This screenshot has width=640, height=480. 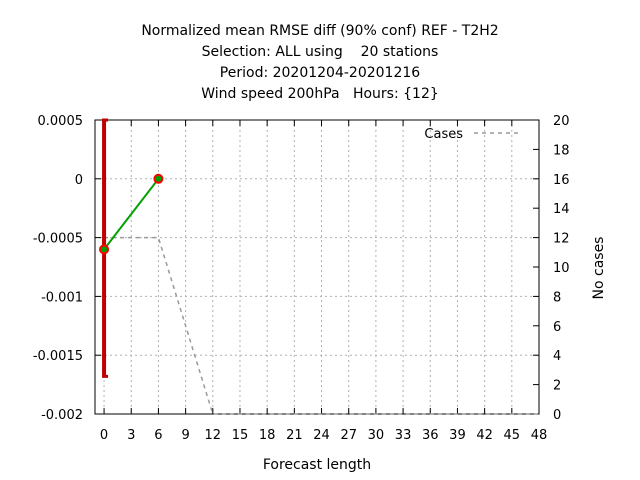 I want to click on x-tick-label: 0, so click(x=104, y=435).